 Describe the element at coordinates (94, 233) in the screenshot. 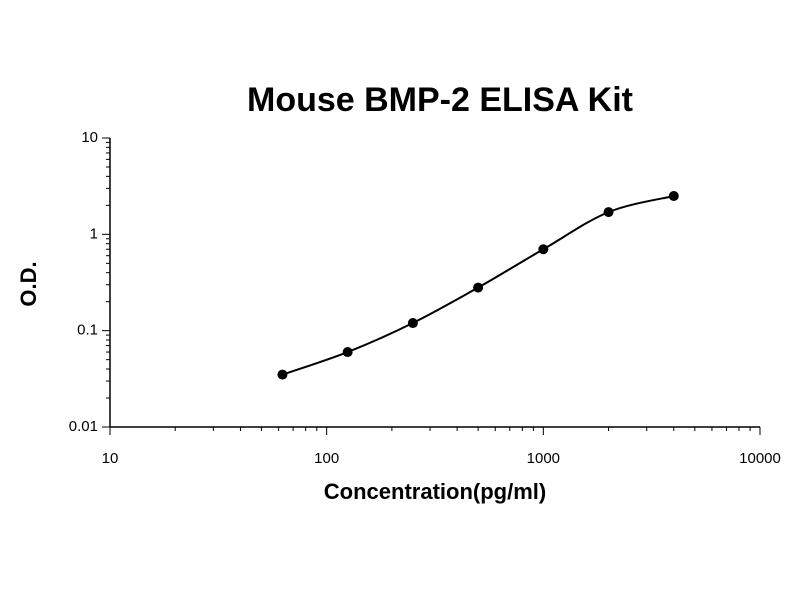

I see `y-tick-label: 1` at that location.